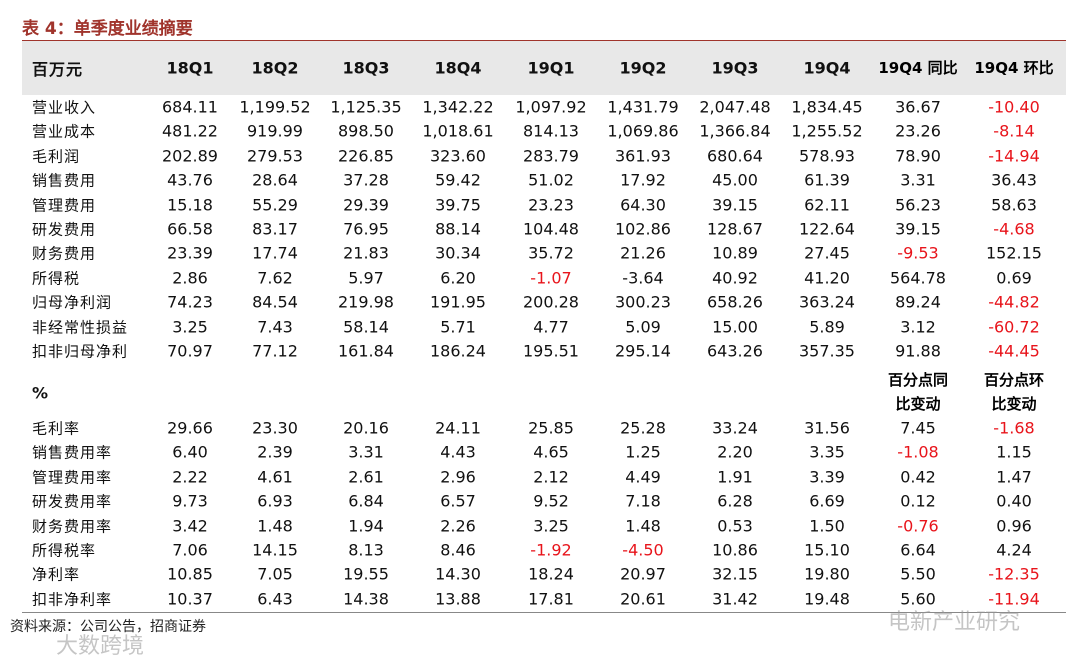  Describe the element at coordinates (190, 229) in the screenshot. I see `cell: 66.58` at that location.